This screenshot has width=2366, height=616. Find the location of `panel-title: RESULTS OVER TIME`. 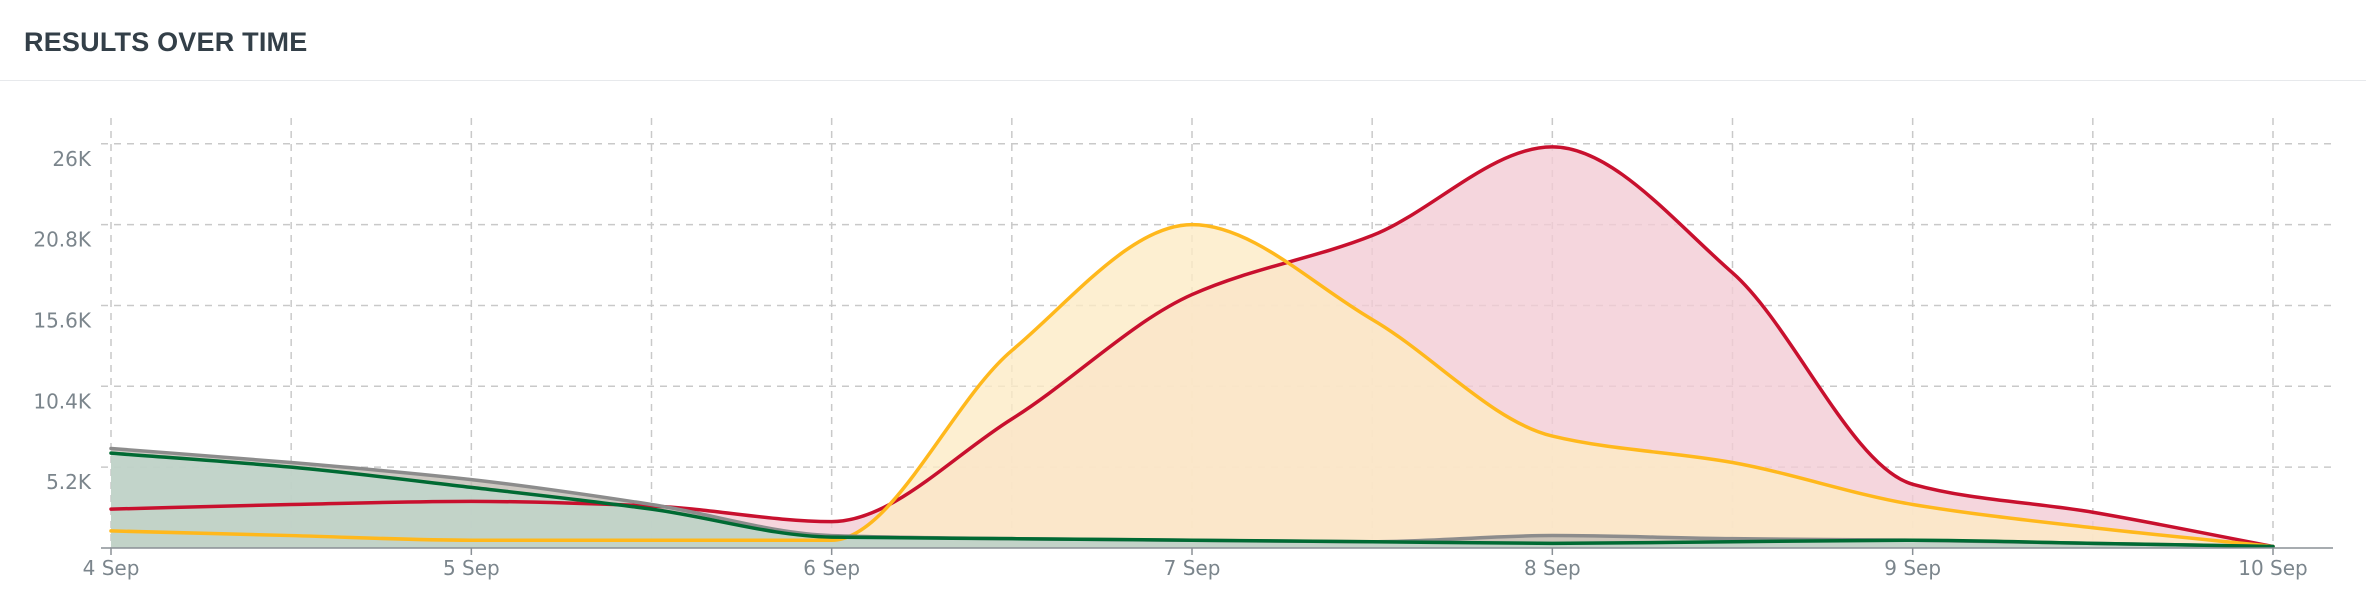

panel-title: RESULTS OVER TIME is located at coordinates (166, 42).